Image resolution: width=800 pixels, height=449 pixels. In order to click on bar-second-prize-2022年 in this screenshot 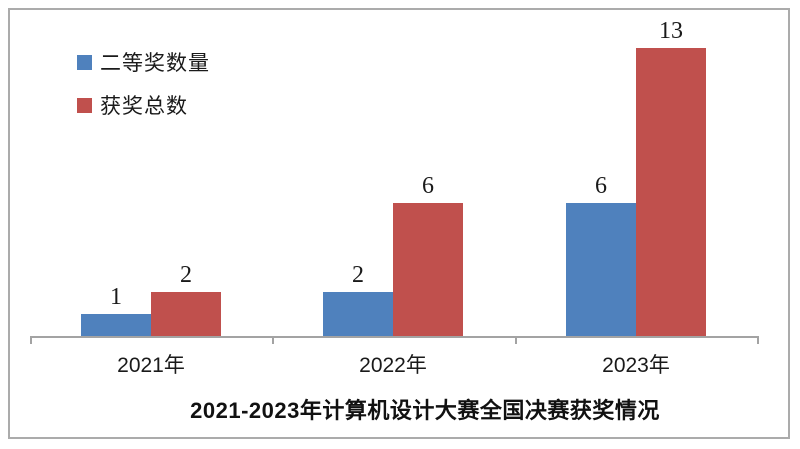, I will do `click(358, 314)`.